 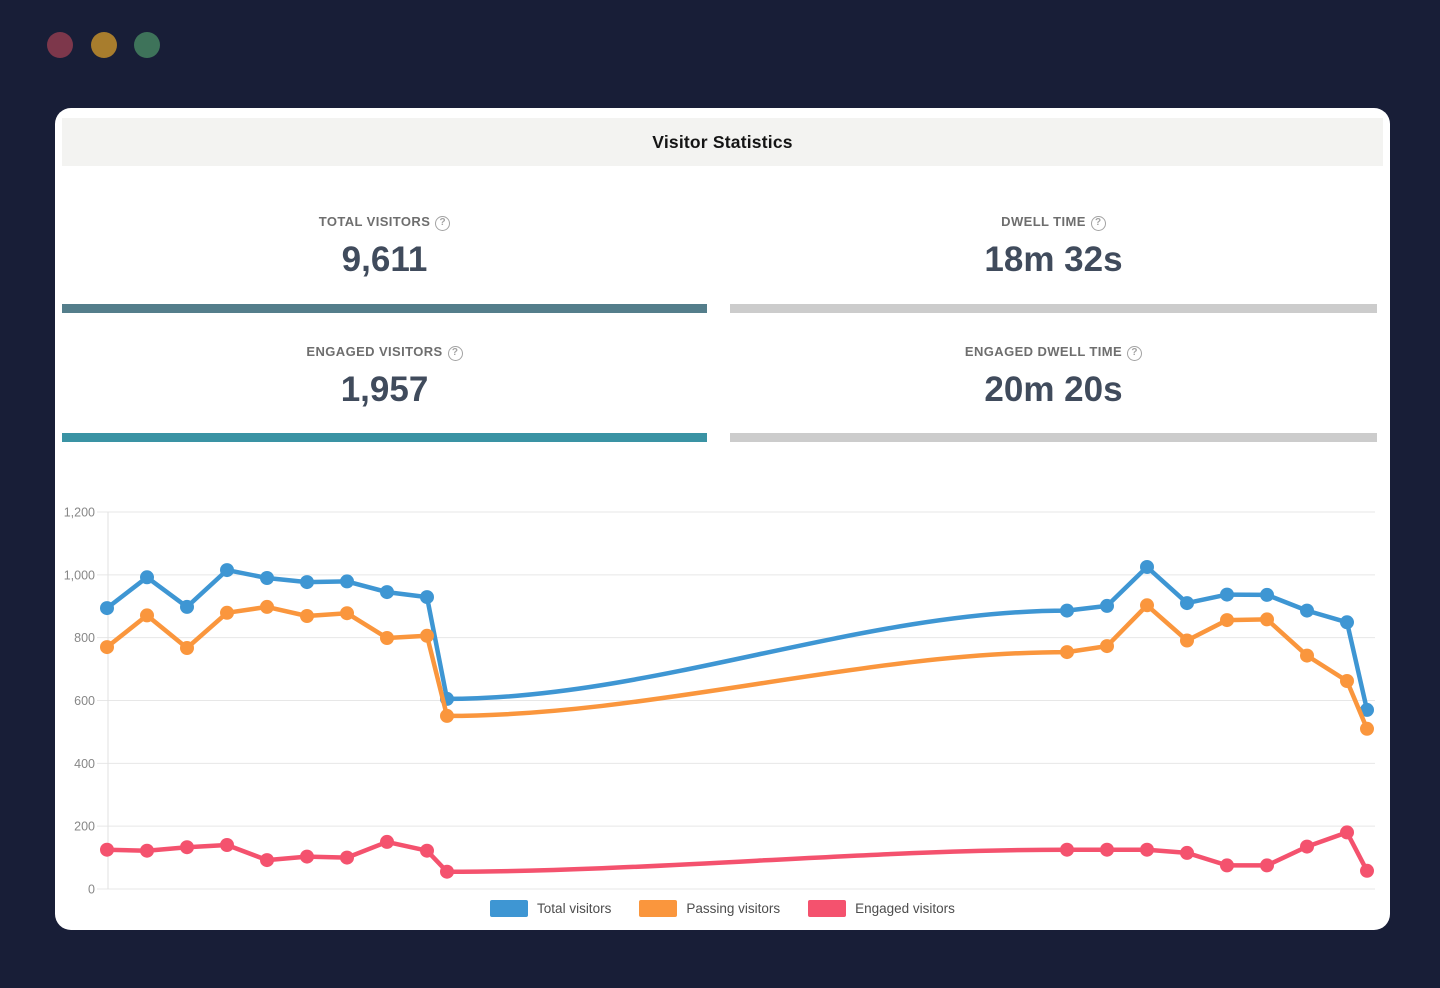 What do you see at coordinates (147, 45) in the screenshot?
I see `window-maximize-dot` at bounding box center [147, 45].